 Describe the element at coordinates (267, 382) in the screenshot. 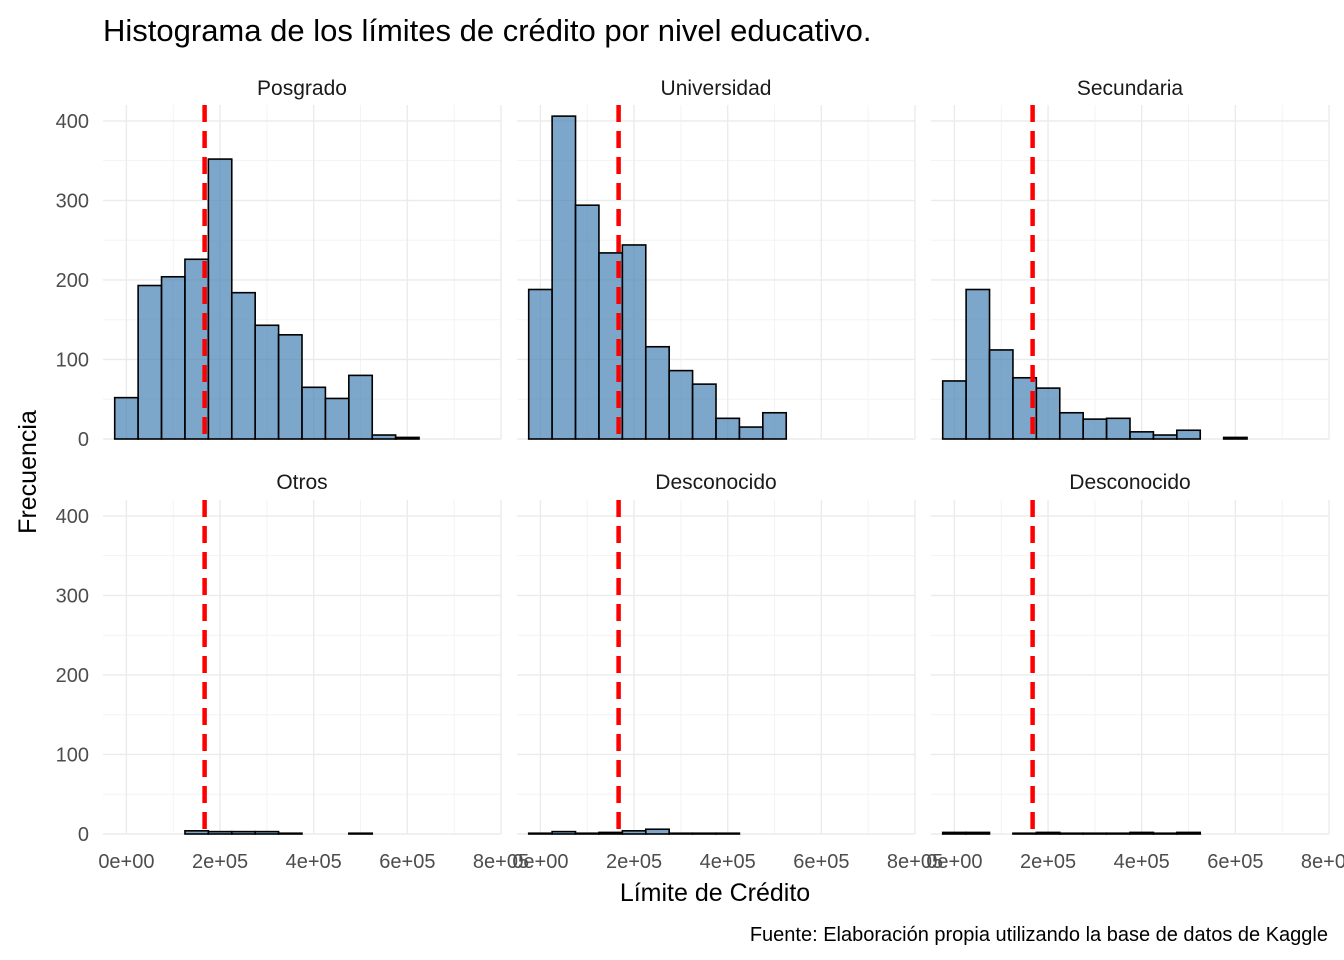

I see `histogram-bar: 143` at that location.